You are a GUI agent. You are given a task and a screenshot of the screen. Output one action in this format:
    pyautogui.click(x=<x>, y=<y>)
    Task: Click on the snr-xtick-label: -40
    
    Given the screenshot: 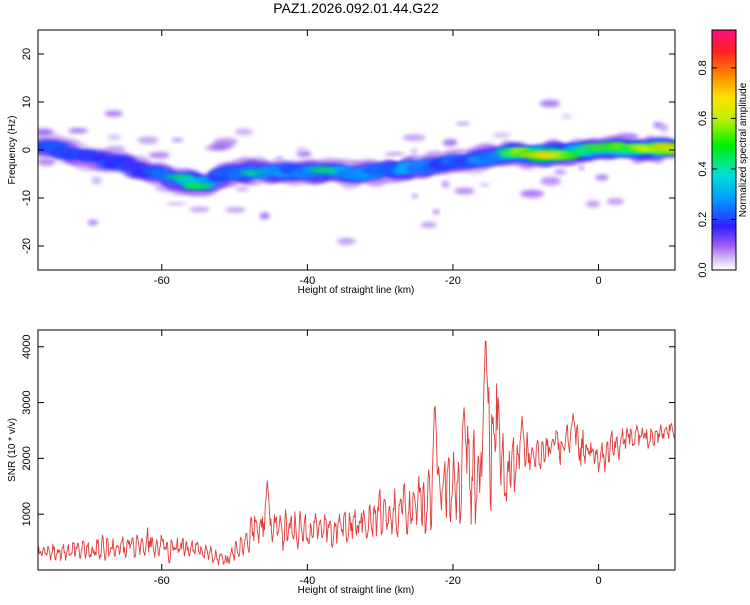 What is the action you would take?
    pyautogui.click(x=307, y=581)
    